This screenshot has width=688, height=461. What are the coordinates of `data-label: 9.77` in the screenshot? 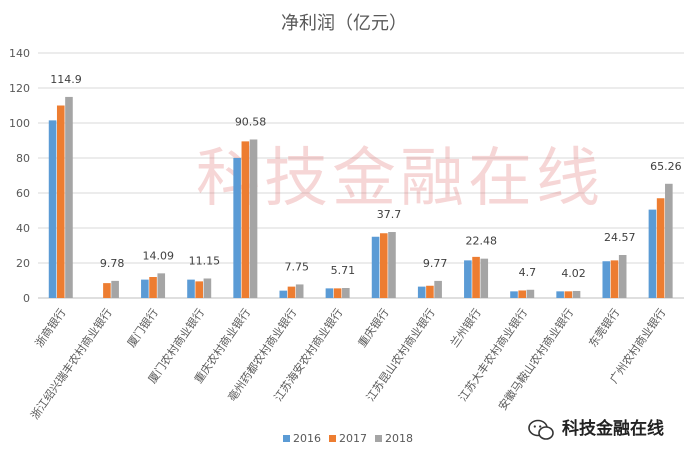 It's located at (435, 263).